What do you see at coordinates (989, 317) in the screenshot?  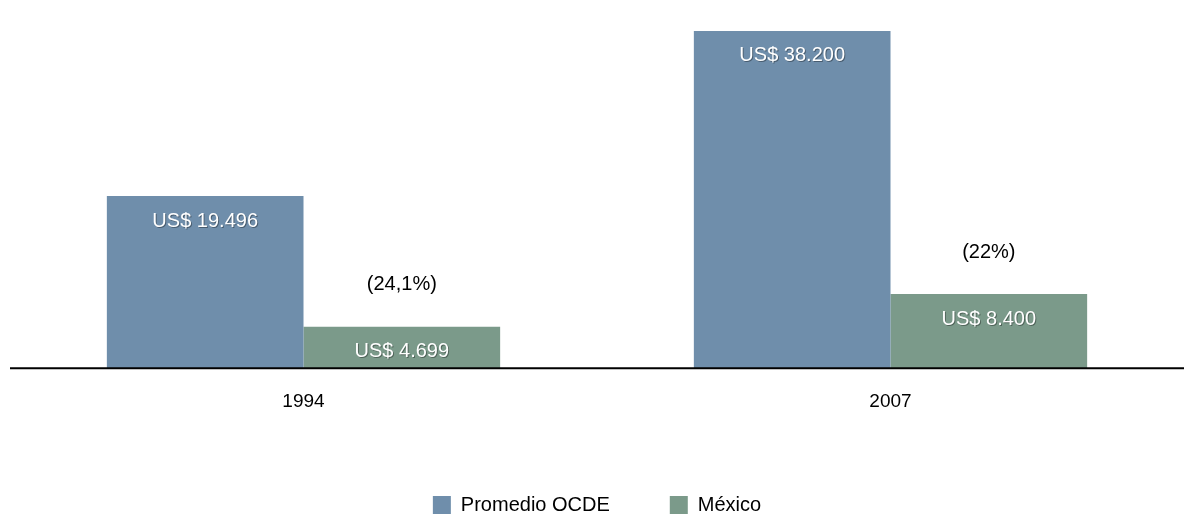 I see `data-label: US$ 8.400` at bounding box center [989, 317].